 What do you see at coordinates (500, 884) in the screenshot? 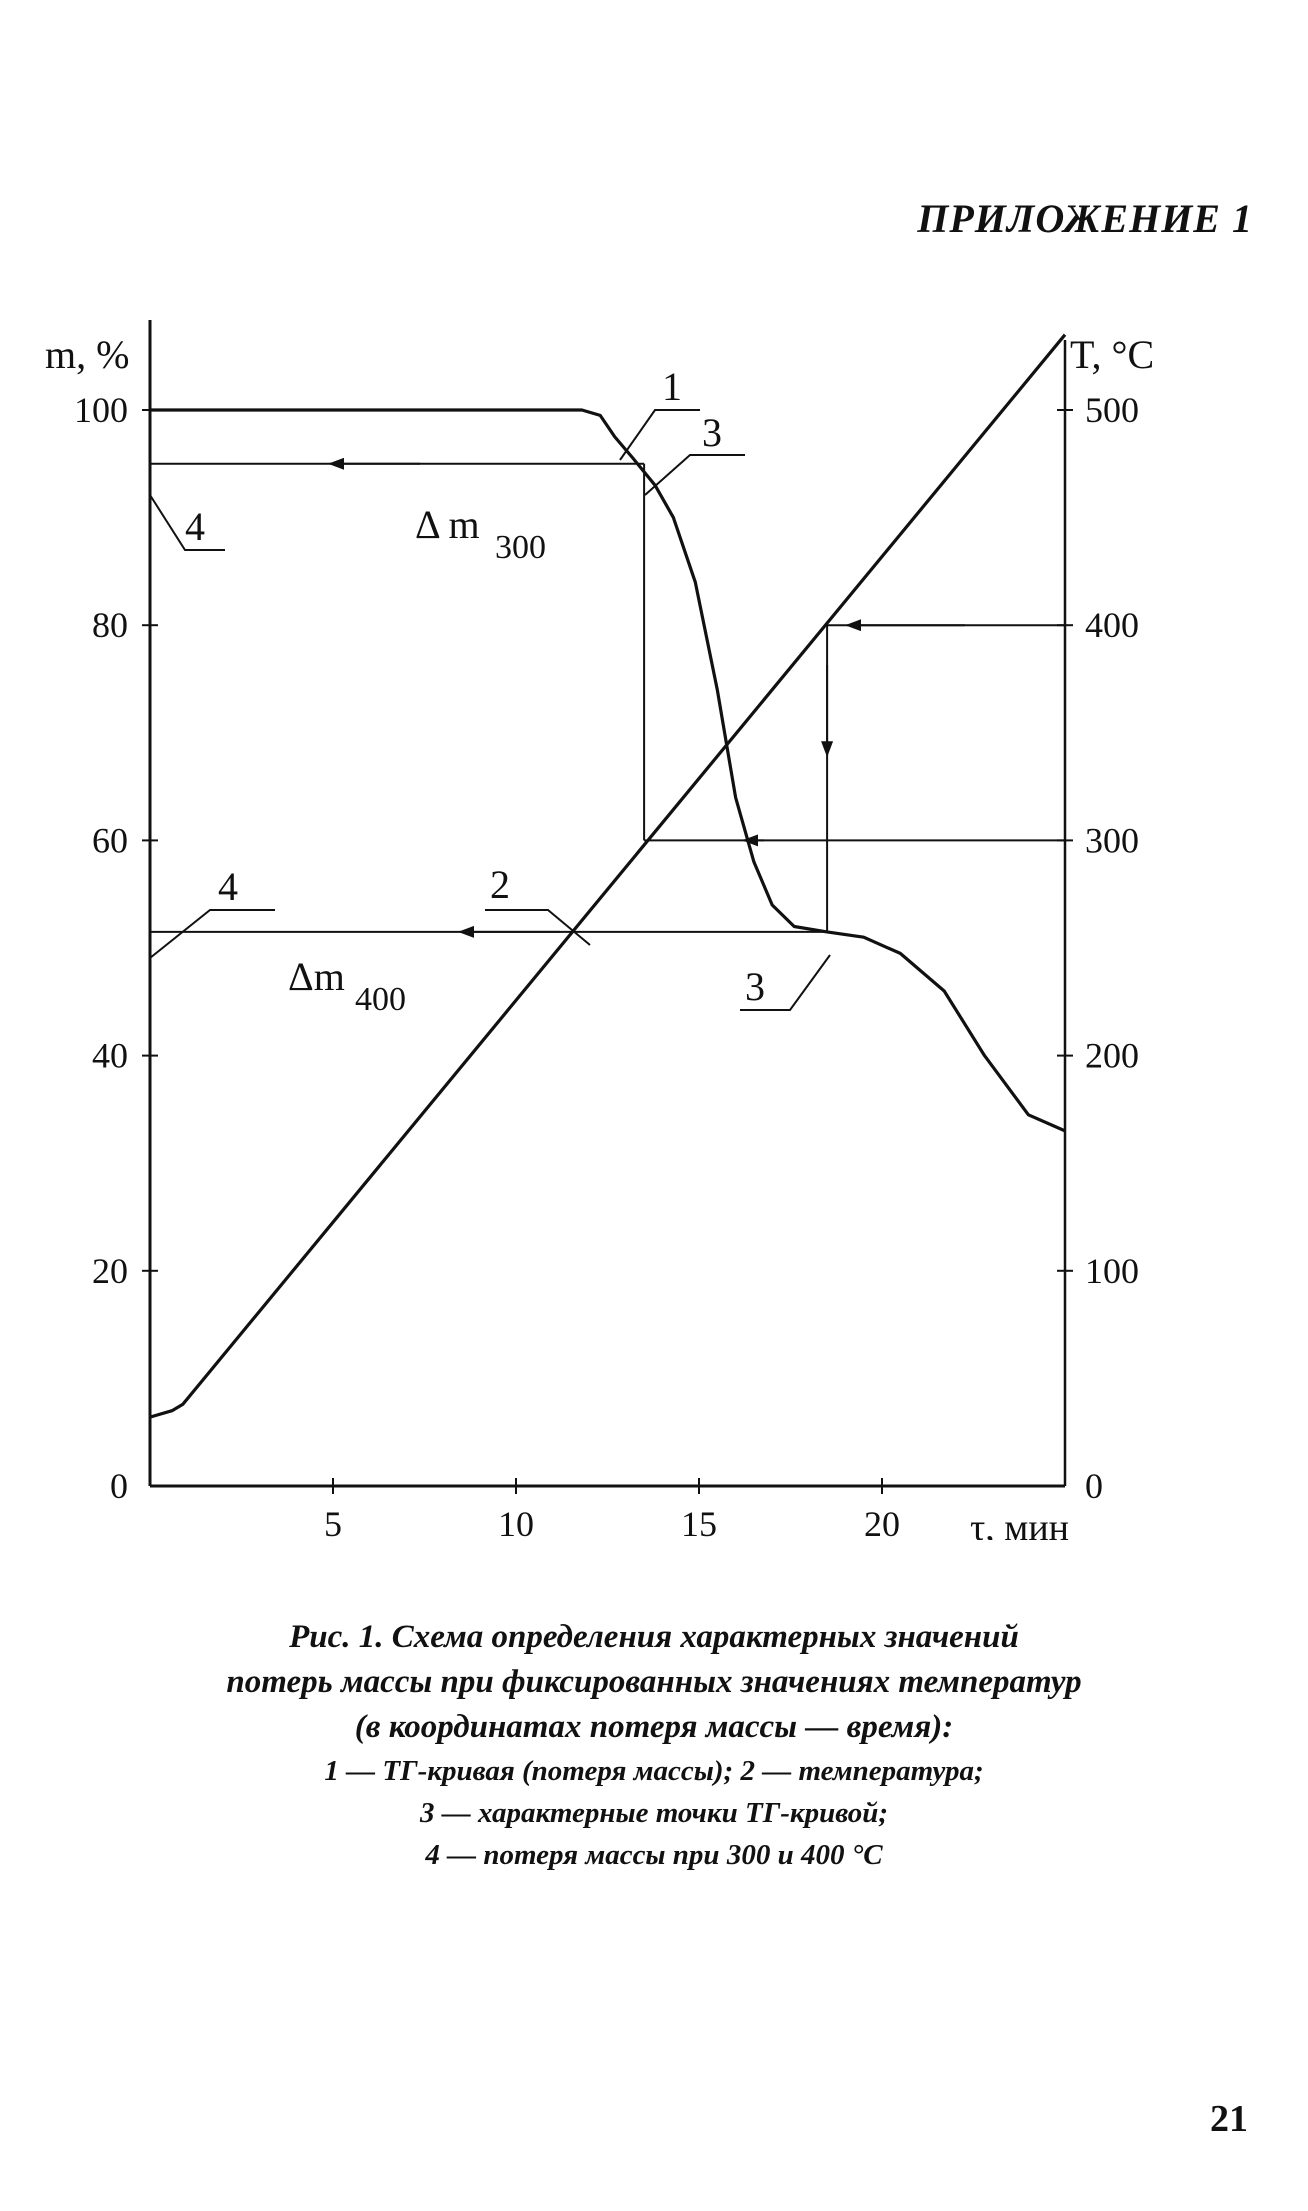
I see `callout-2-label: 2` at bounding box center [500, 884].